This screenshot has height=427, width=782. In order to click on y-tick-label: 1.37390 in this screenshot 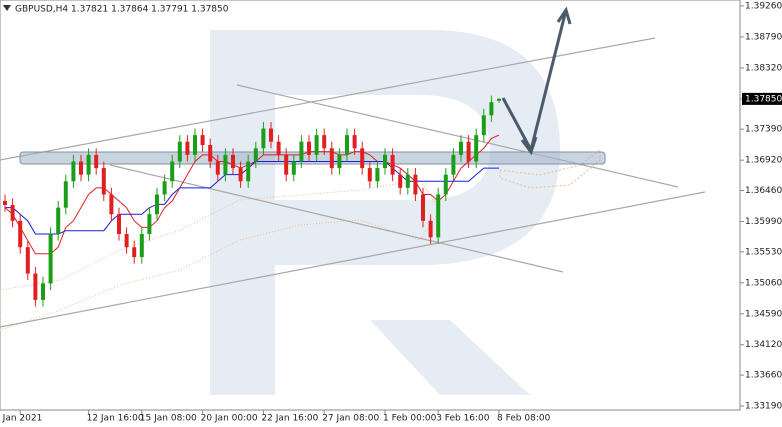, I will do `click(763, 130)`.